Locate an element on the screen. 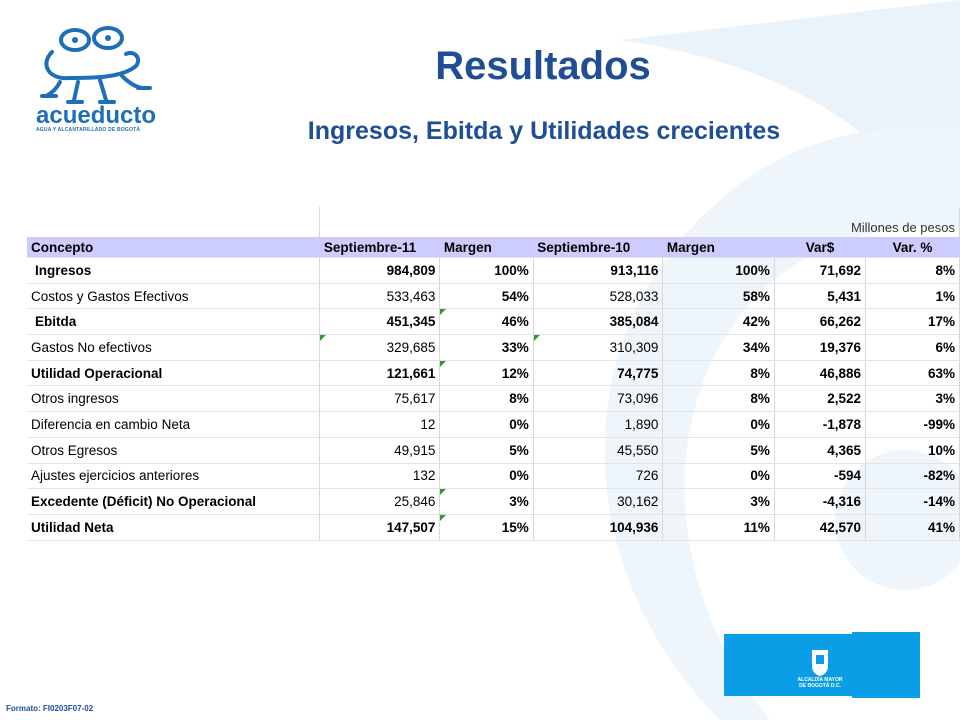  cell-sep11: 12 is located at coordinates (380, 424).